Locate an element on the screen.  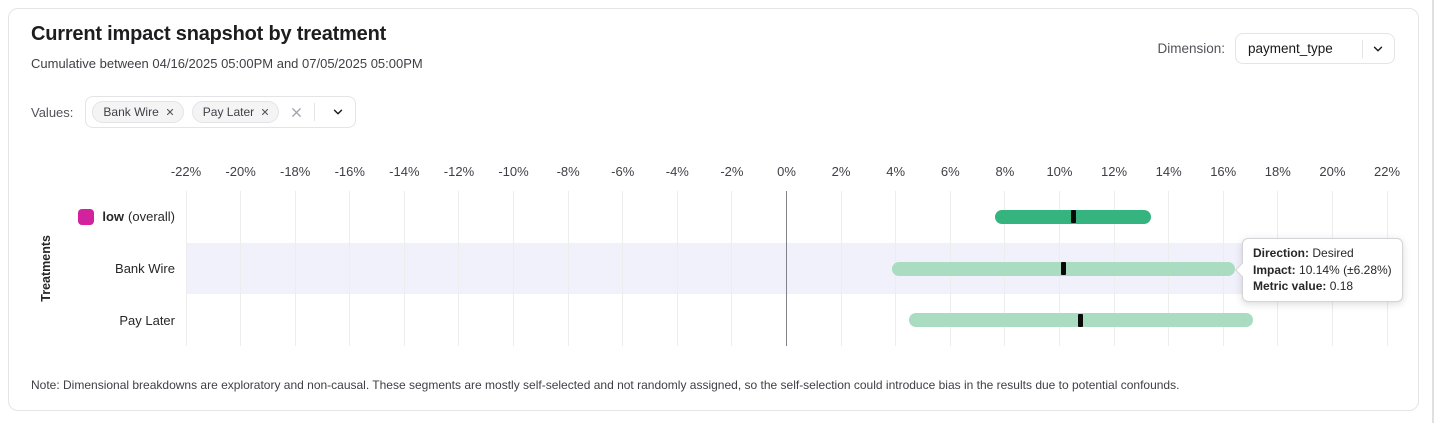
x-axis-tick: 8% is located at coordinates (1005, 171).